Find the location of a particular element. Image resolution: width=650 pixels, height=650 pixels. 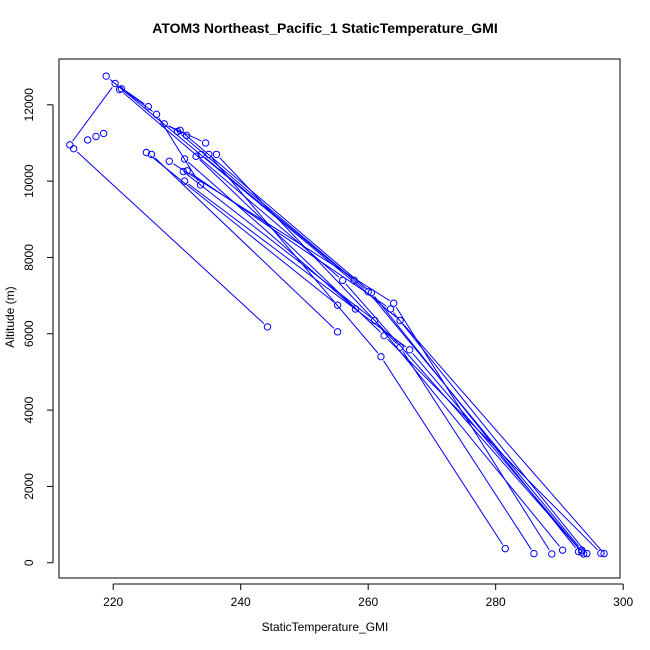

y-tick-label: 6000 is located at coordinates (29, 333).